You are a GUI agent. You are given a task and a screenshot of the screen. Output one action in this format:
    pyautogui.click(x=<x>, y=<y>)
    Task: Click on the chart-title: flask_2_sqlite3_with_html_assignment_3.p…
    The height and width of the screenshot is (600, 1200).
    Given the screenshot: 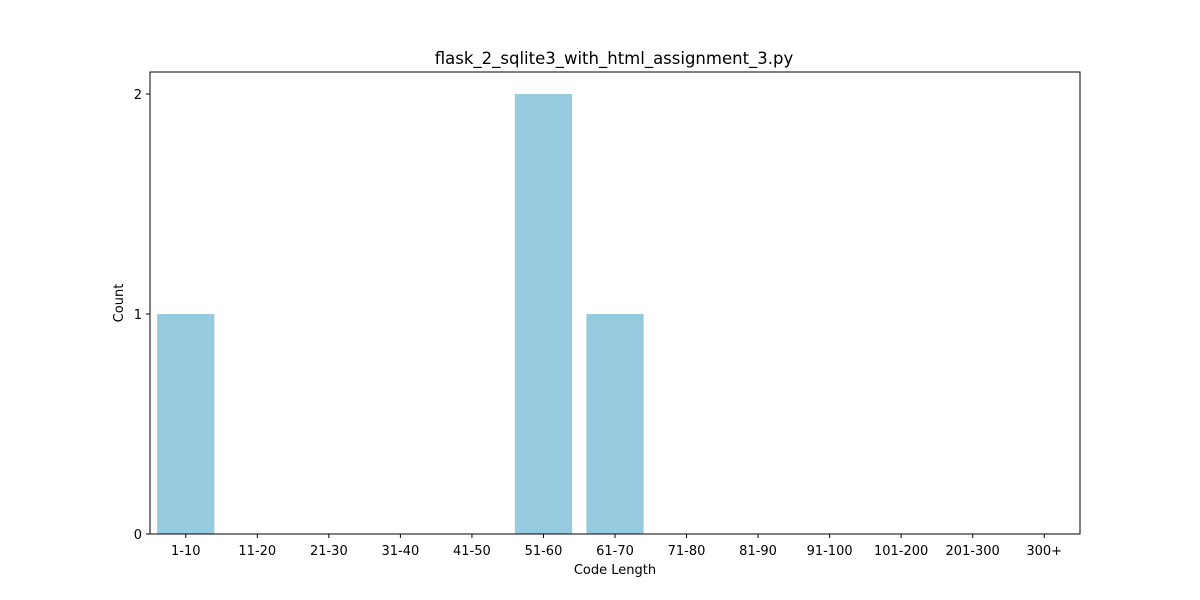 What is the action you would take?
    pyautogui.click(x=614, y=59)
    